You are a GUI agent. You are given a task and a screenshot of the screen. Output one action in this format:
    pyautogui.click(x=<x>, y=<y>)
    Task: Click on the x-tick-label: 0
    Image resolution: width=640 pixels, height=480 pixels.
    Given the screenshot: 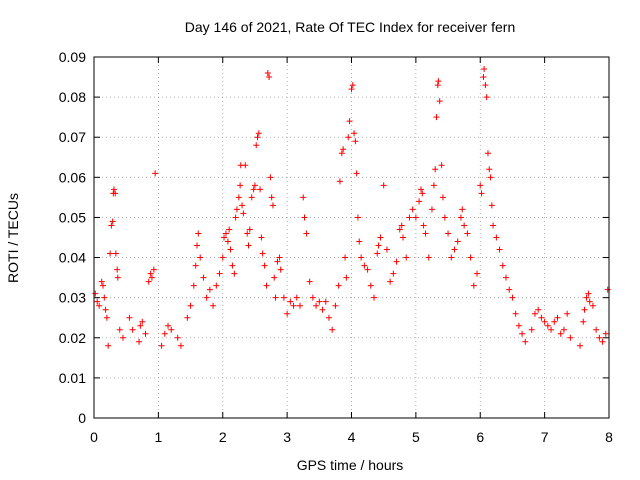 What is the action you would take?
    pyautogui.click(x=94, y=437)
    